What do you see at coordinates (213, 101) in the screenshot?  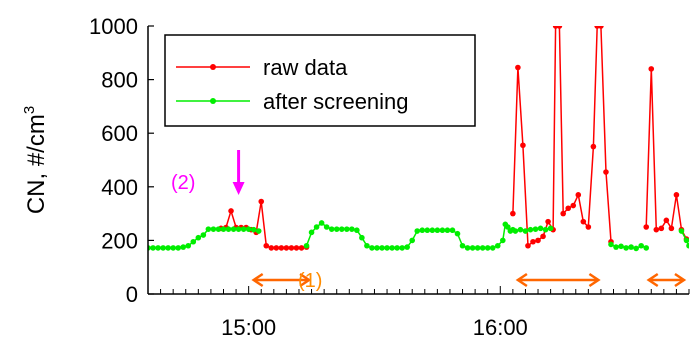 I see `legend-screened-marker` at bounding box center [213, 101].